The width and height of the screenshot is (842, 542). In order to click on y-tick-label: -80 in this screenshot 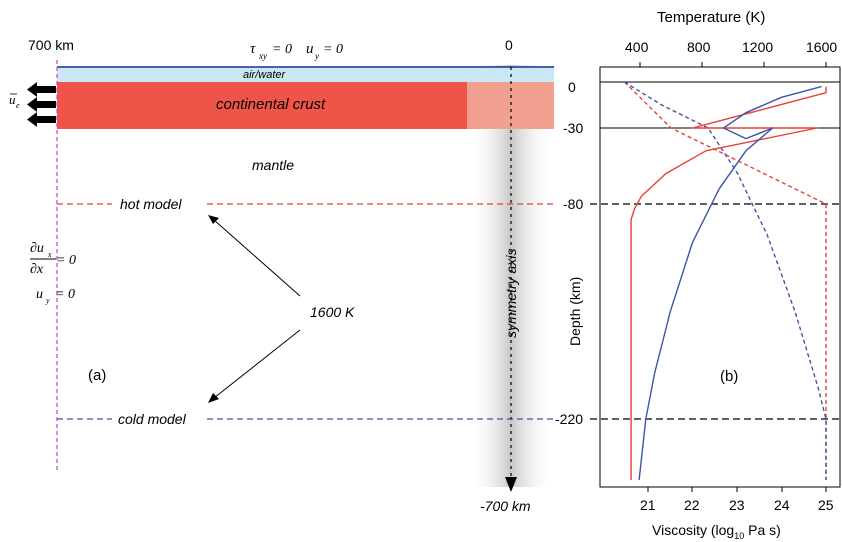, I will do `click(573, 204)`.